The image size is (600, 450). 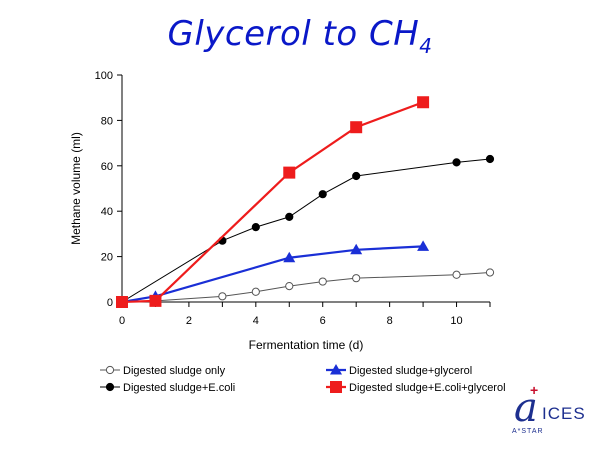 I want to click on x-tick-label: 10, so click(x=456, y=321).